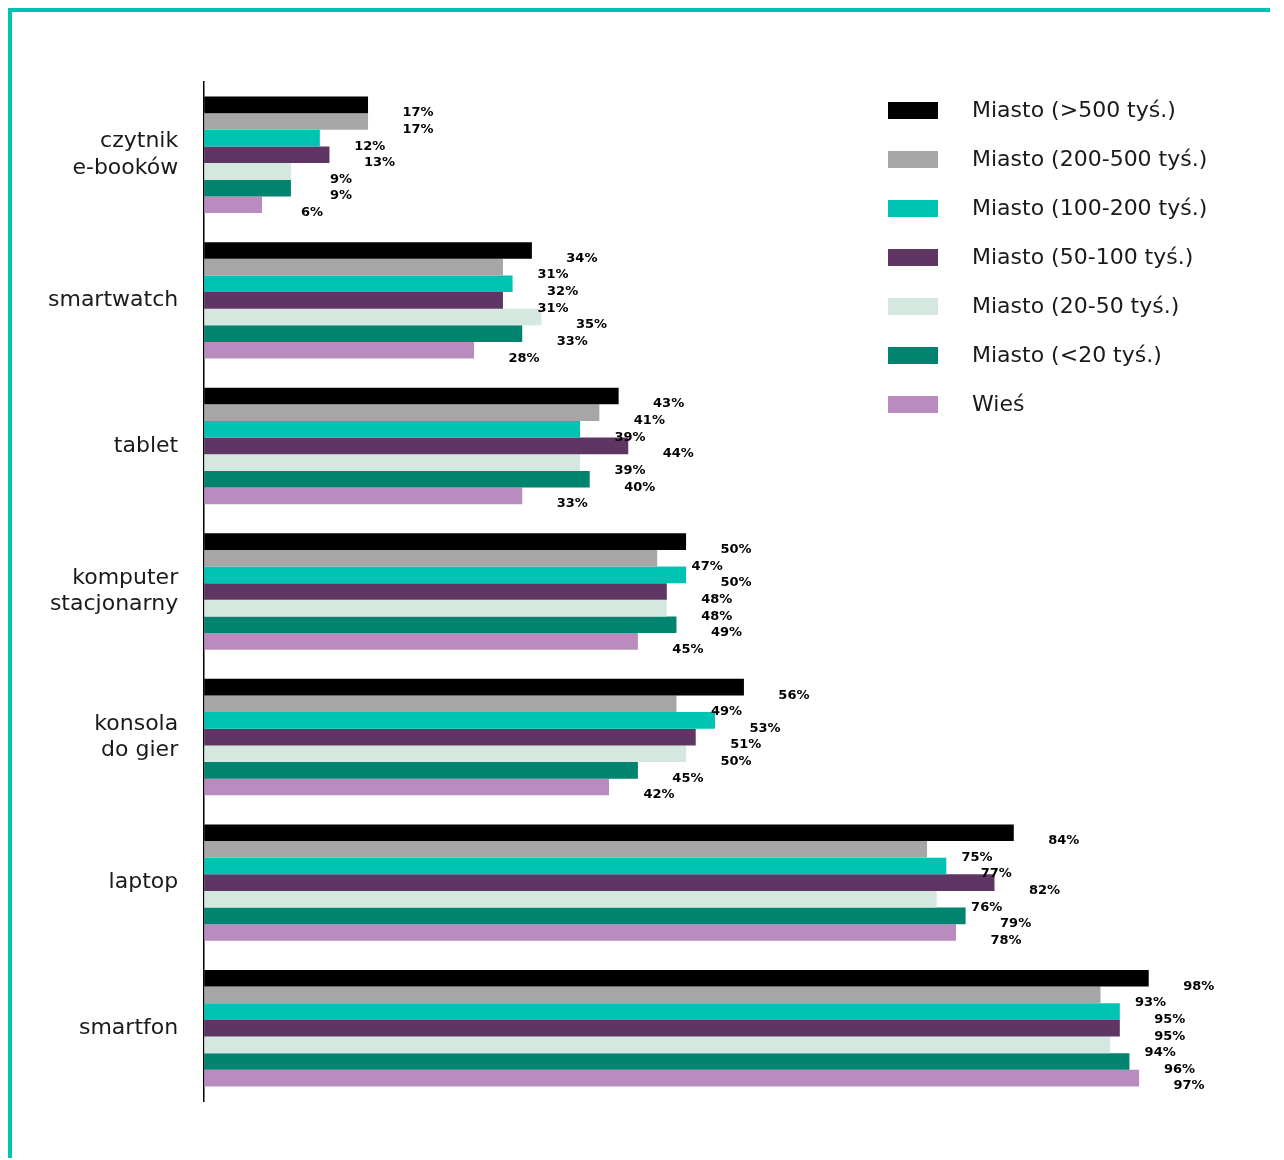  I want to click on data-label: 78%, so click(1006, 939).